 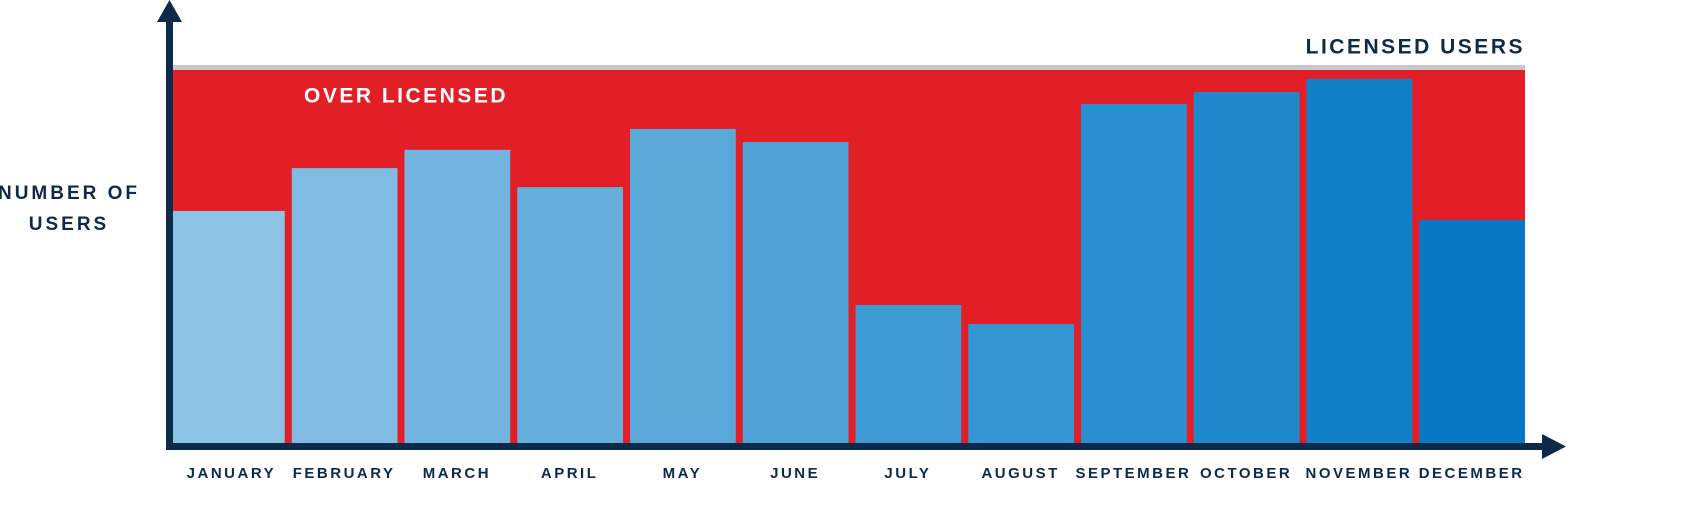 I want to click on x-axis, so click(x=856, y=446).